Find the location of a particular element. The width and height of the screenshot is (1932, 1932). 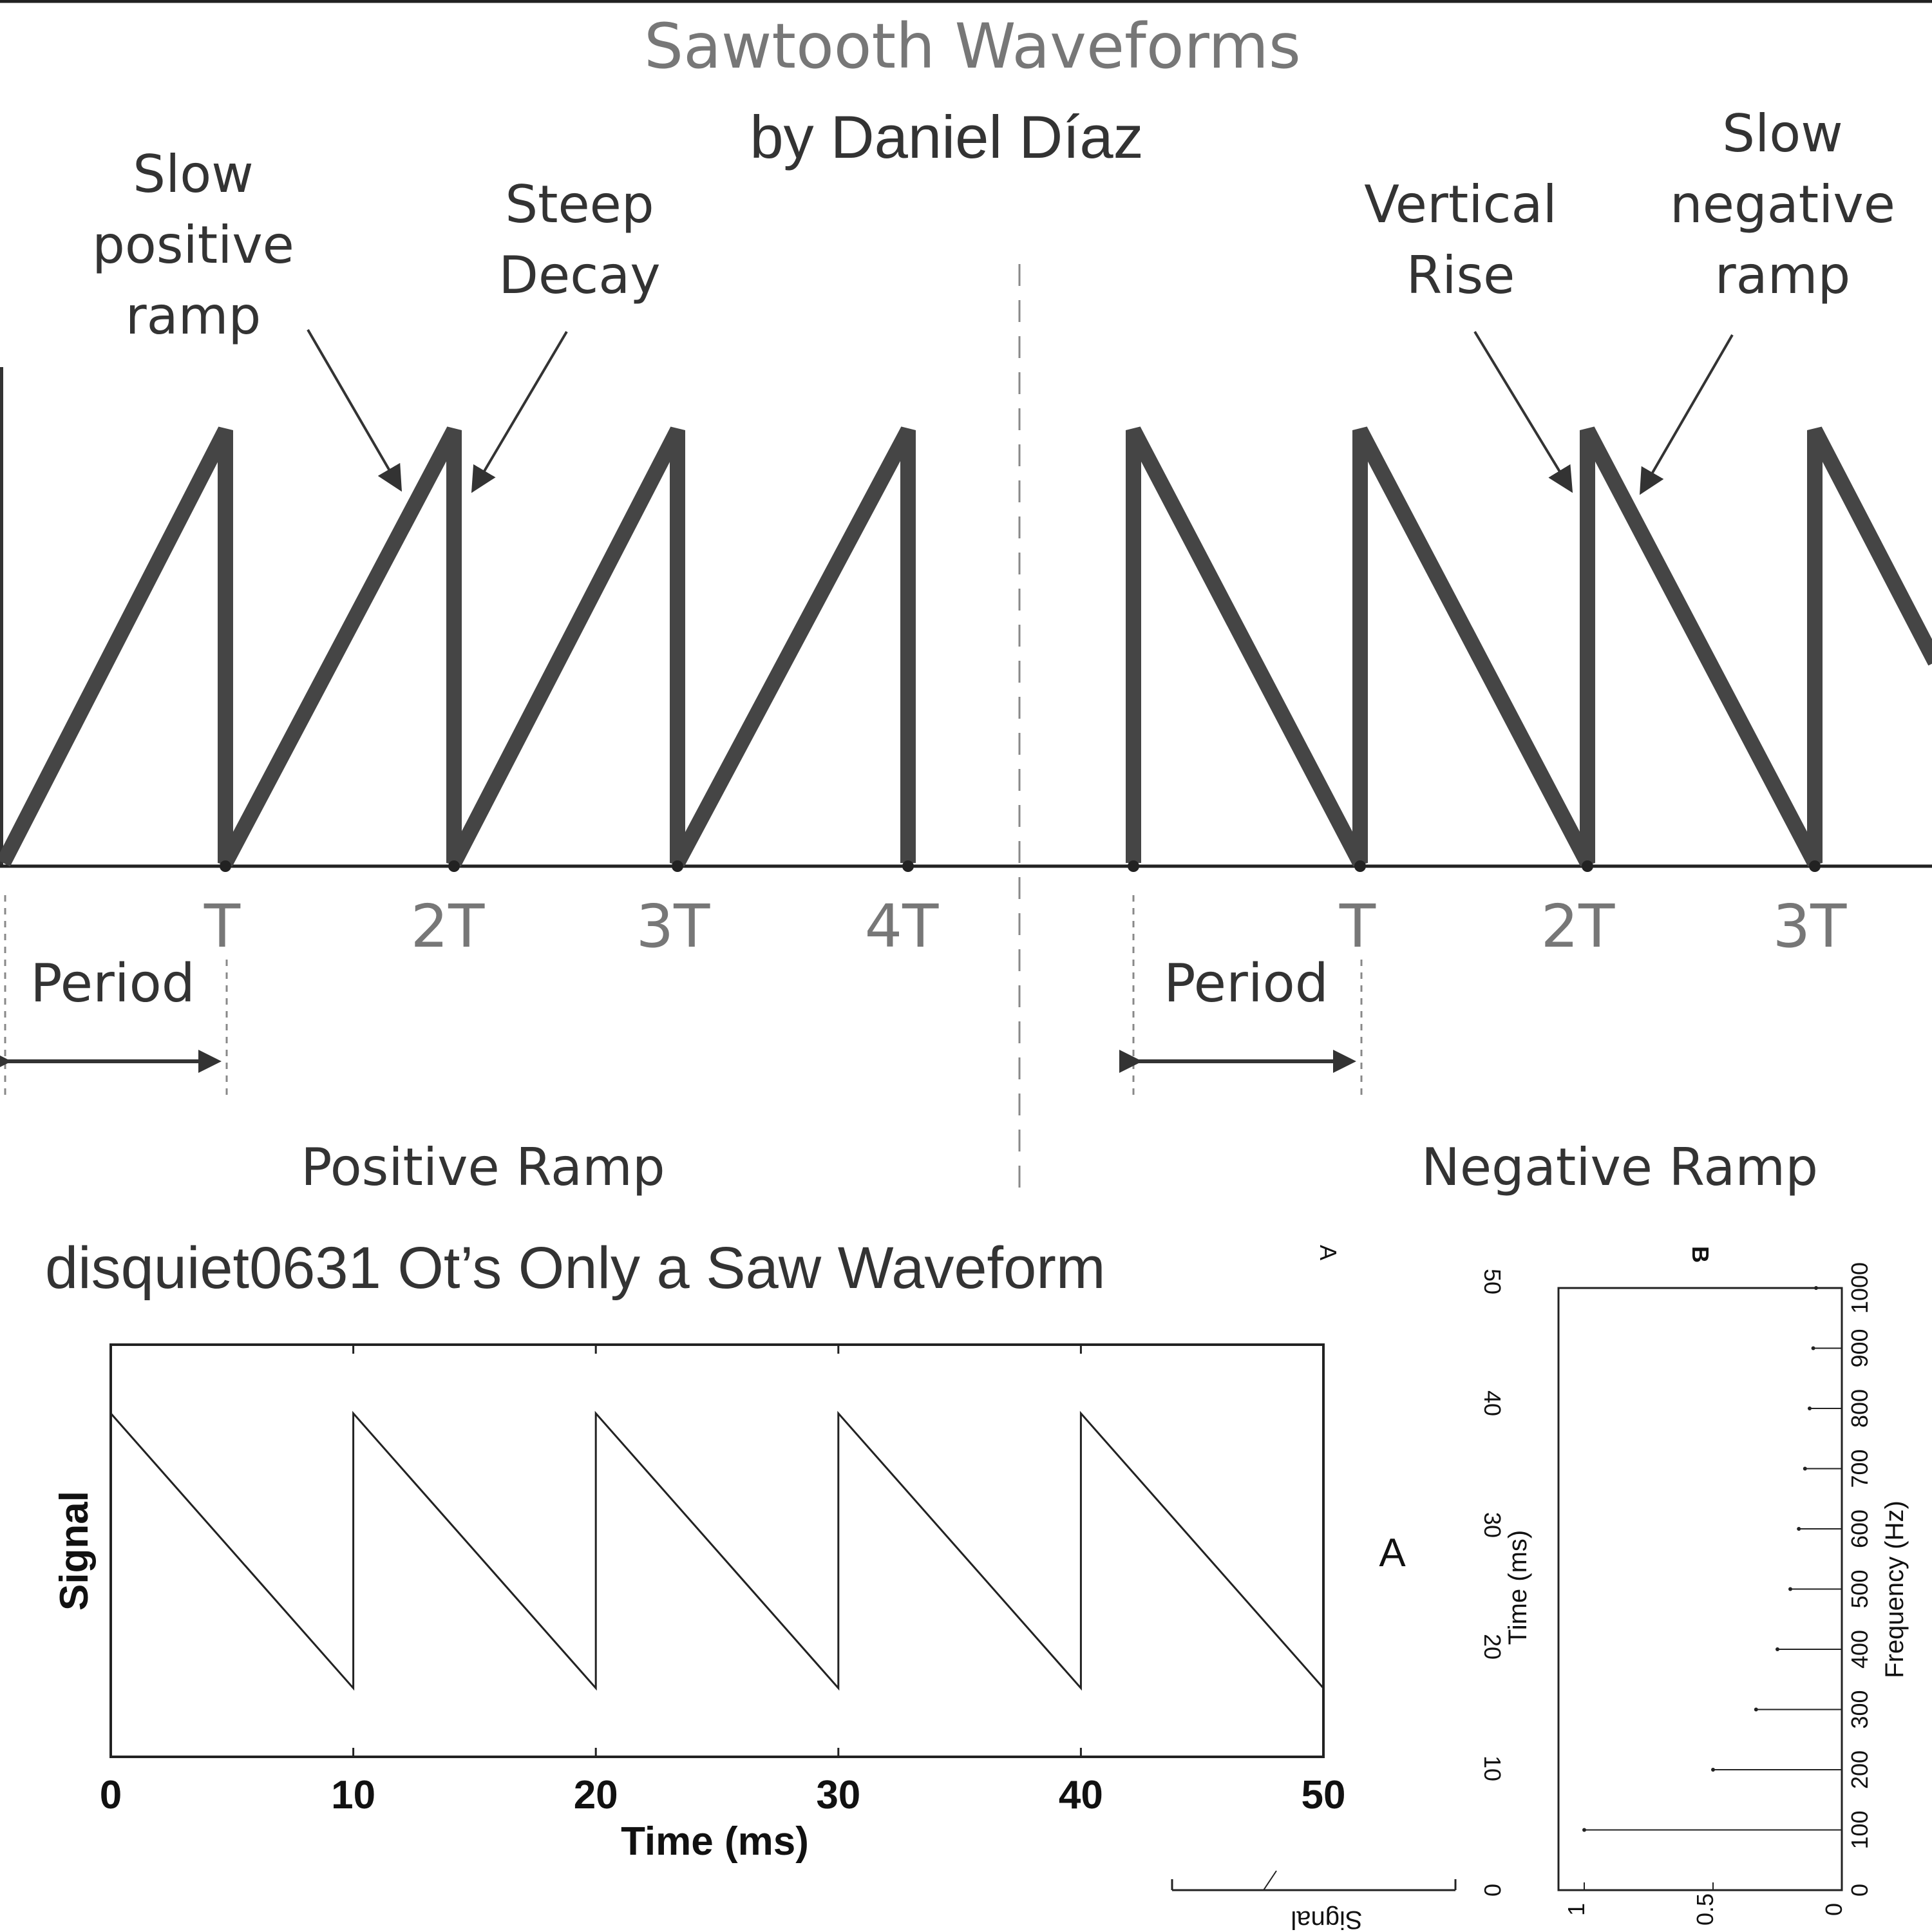

rotated-tick-label: 0 is located at coordinates (1492, 1890).